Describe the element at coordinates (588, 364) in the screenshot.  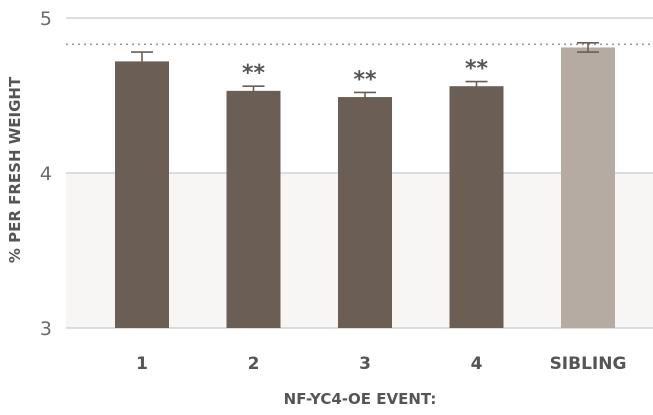
I see `category-label: SIBLING` at that location.